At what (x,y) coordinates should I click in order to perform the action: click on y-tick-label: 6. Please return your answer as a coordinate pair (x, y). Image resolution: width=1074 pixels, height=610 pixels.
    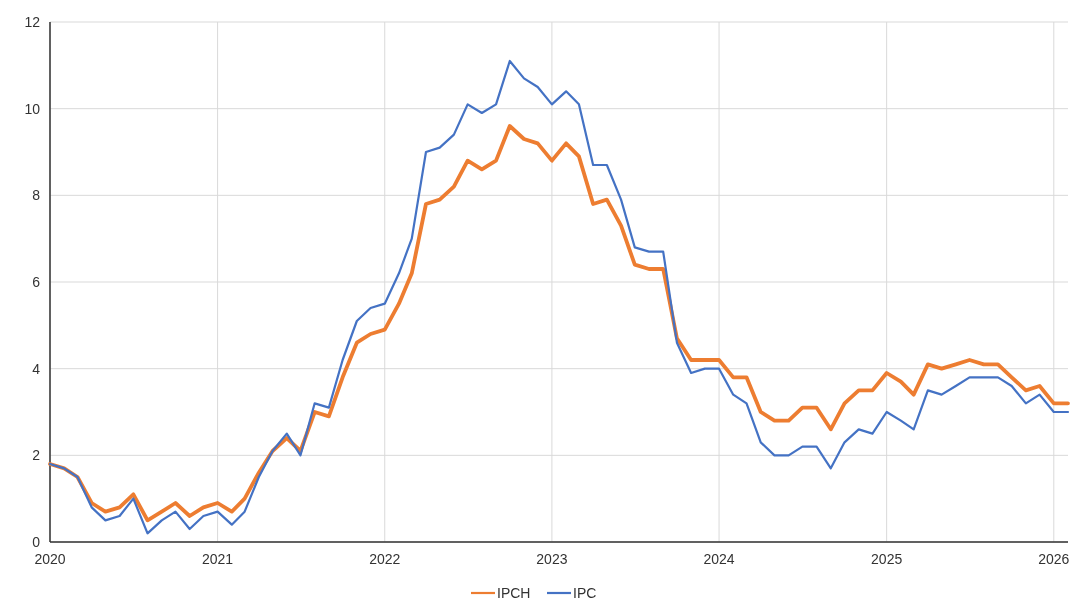
    Looking at the image, I should click on (36, 281).